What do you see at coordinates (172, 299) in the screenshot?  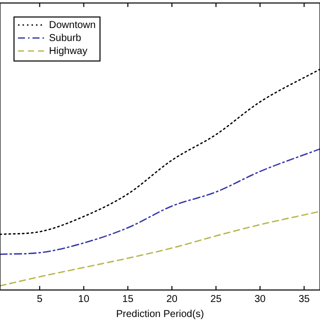 I see `x-tick-label: 20` at bounding box center [172, 299].